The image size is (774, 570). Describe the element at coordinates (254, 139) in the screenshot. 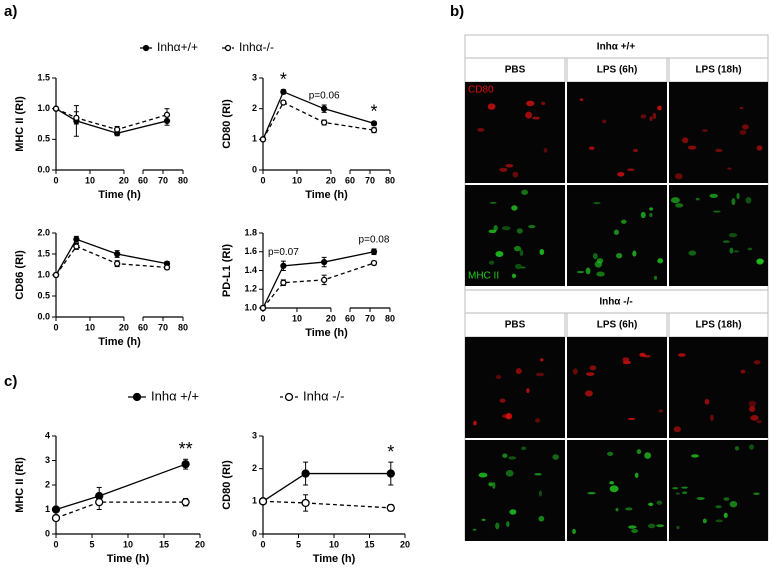

I see `y-tick-label: 1` at that location.